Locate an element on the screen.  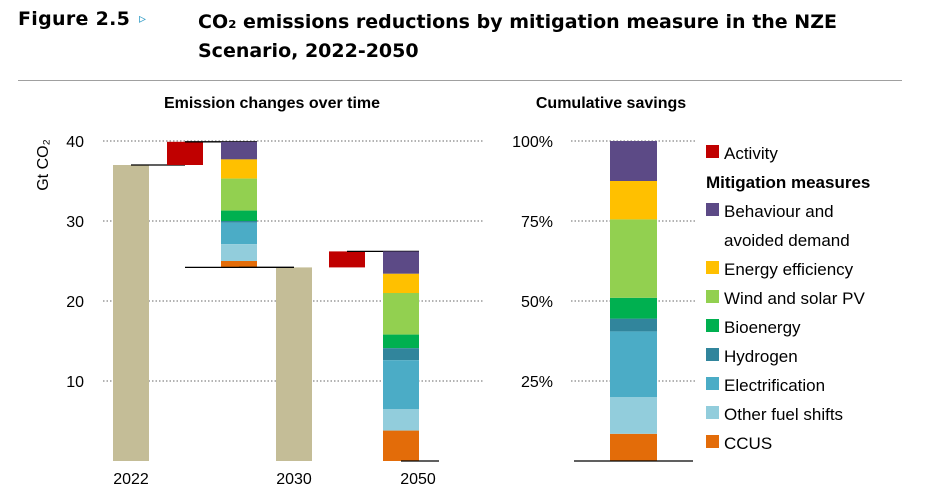
x-tick-label: 2050 is located at coordinates (418, 478).